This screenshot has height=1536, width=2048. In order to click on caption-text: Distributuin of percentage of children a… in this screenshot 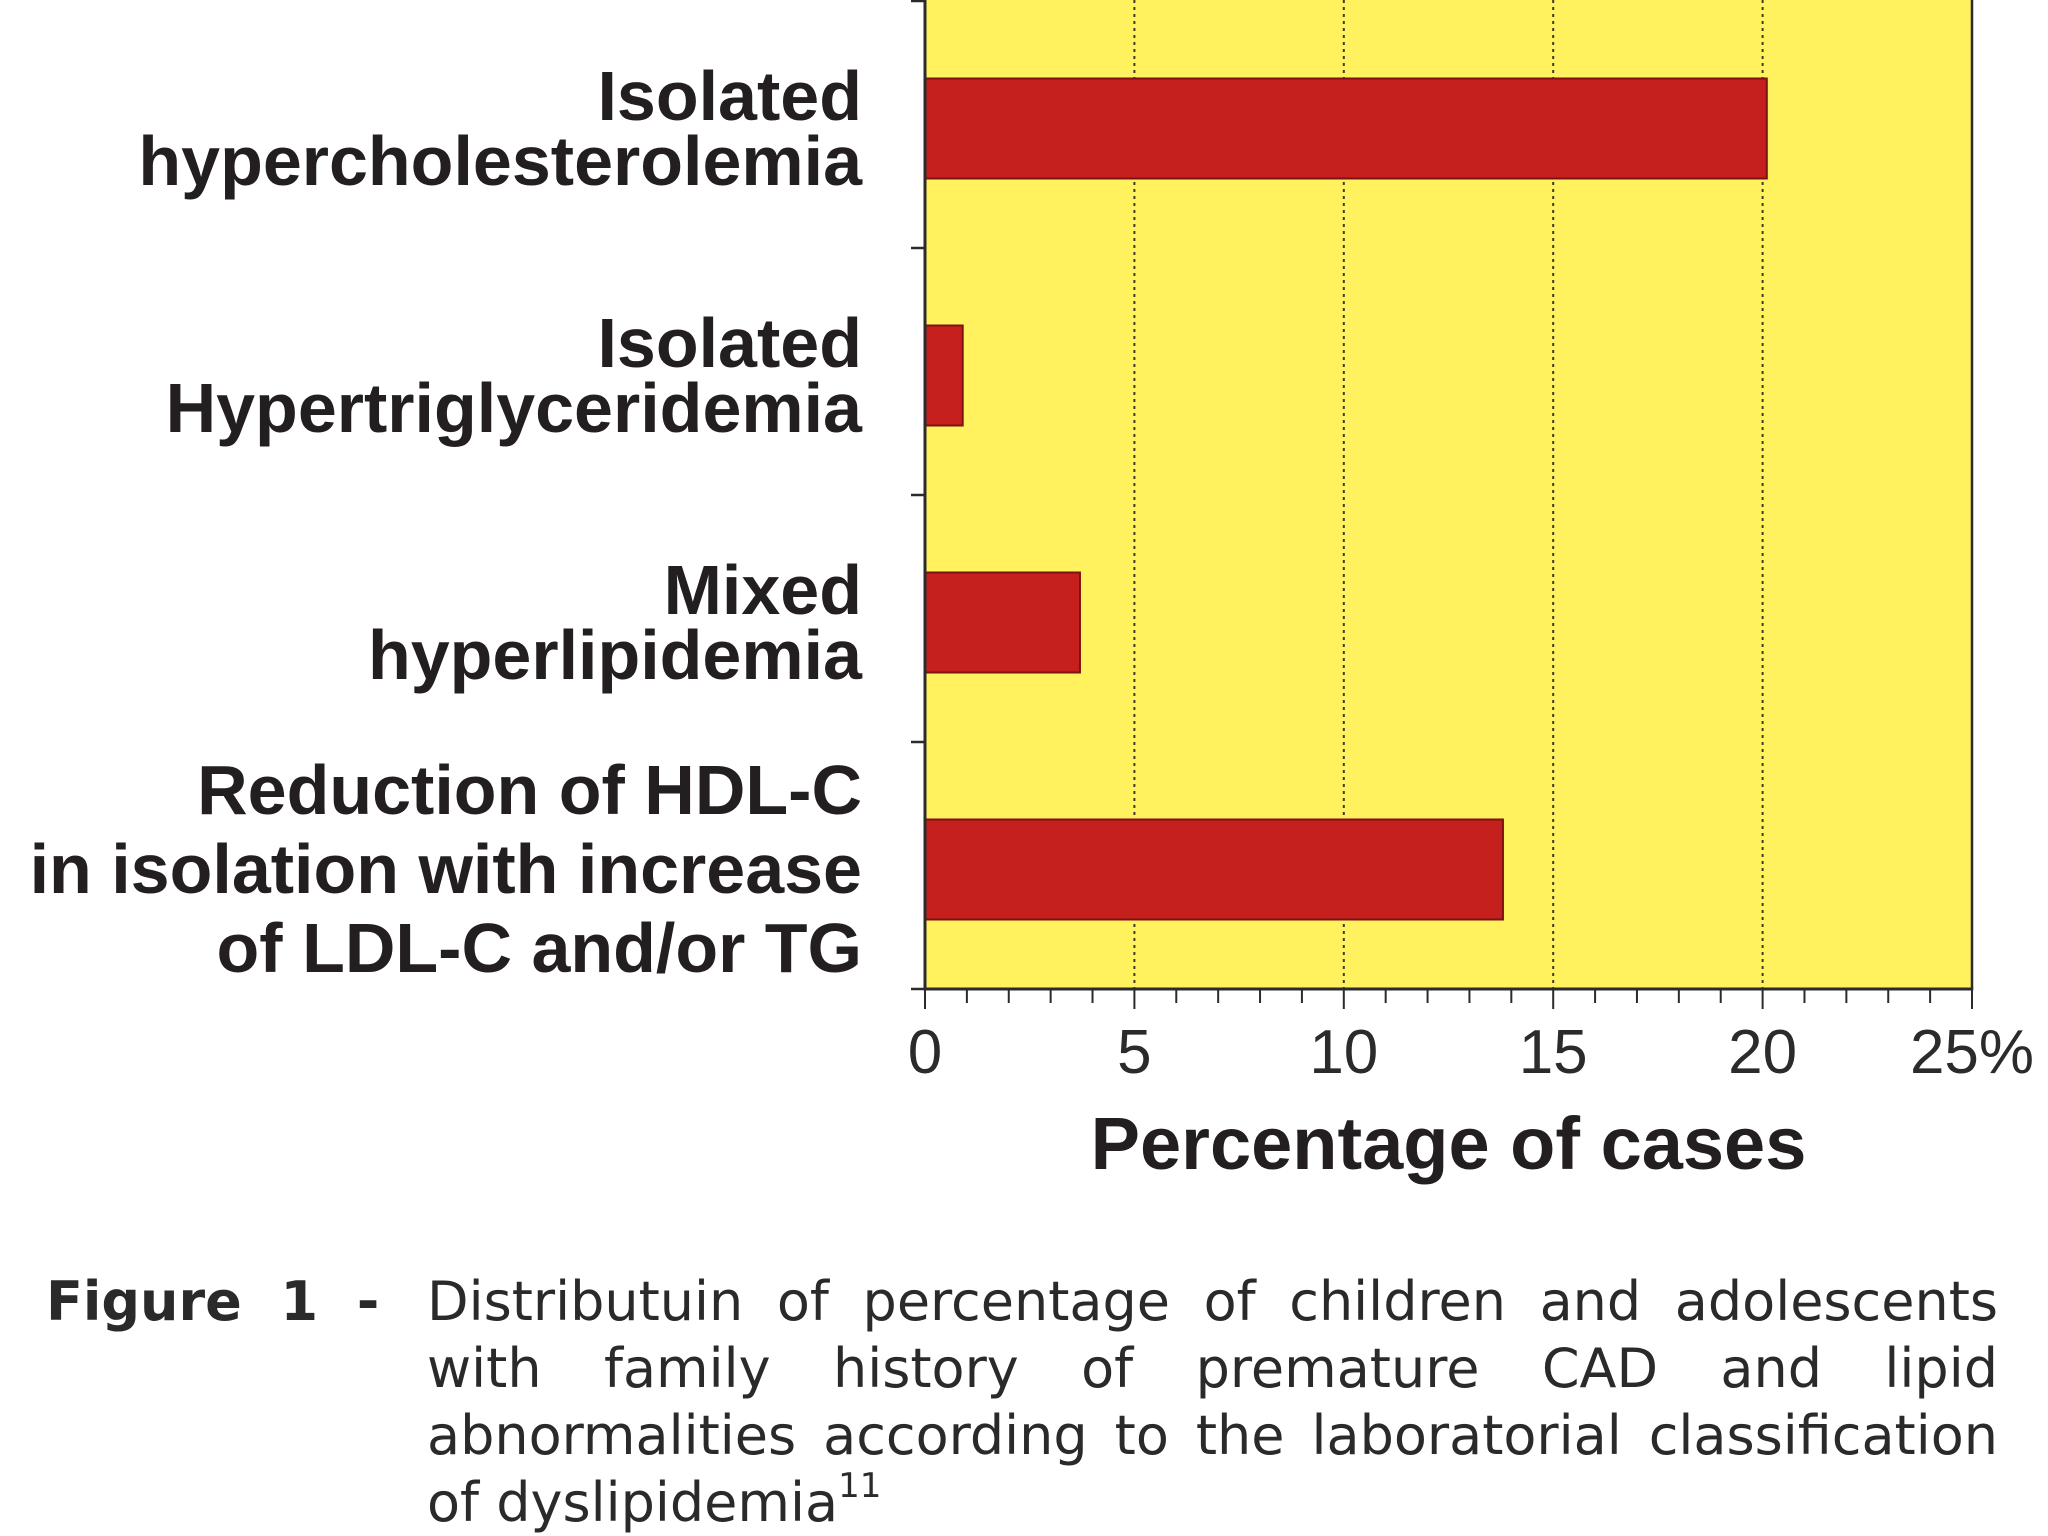, I will do `click(1212, 1402)`.